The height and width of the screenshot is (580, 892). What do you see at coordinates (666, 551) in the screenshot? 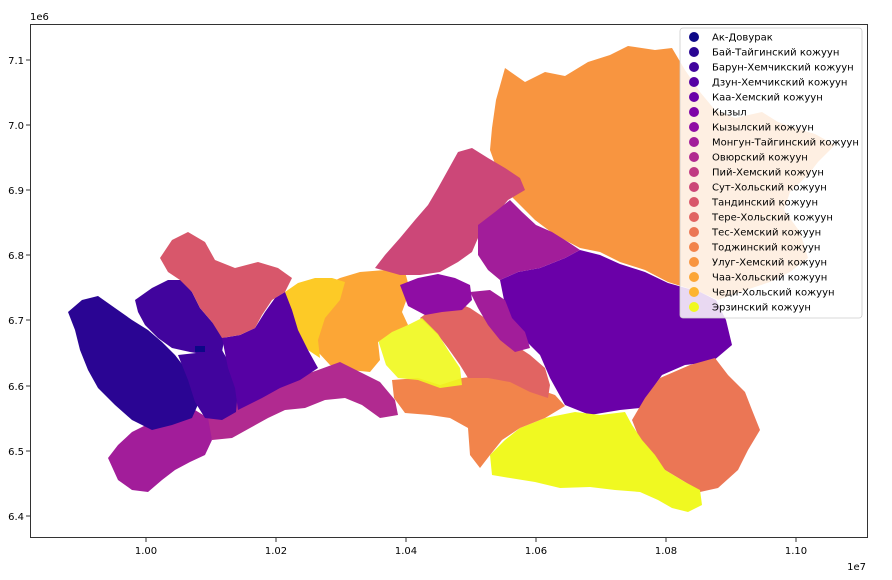
I see `x-tick-label: 1.08` at bounding box center [666, 551].